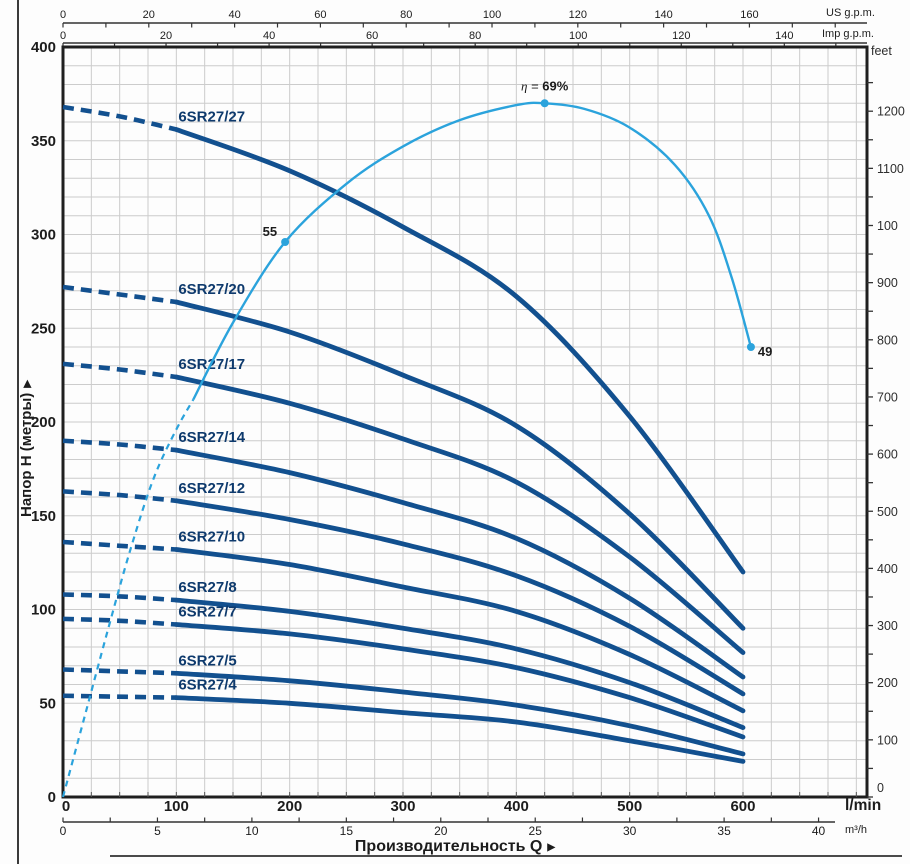 Image resolution: width=910 pixels, height=864 pixels. Describe the element at coordinates (448, 846) in the screenshot. I see `x-axis-title-text: Производительность Q` at that location.